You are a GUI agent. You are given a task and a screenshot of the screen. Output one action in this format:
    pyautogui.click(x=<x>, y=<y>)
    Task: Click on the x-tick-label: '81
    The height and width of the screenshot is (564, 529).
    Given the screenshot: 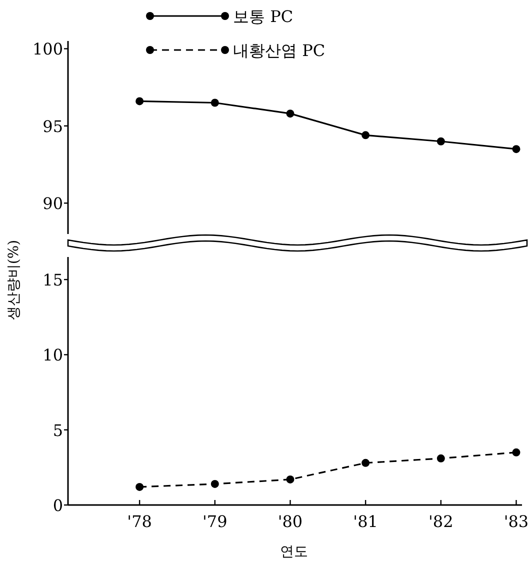 What is the action you would take?
    pyautogui.click(x=365, y=521)
    